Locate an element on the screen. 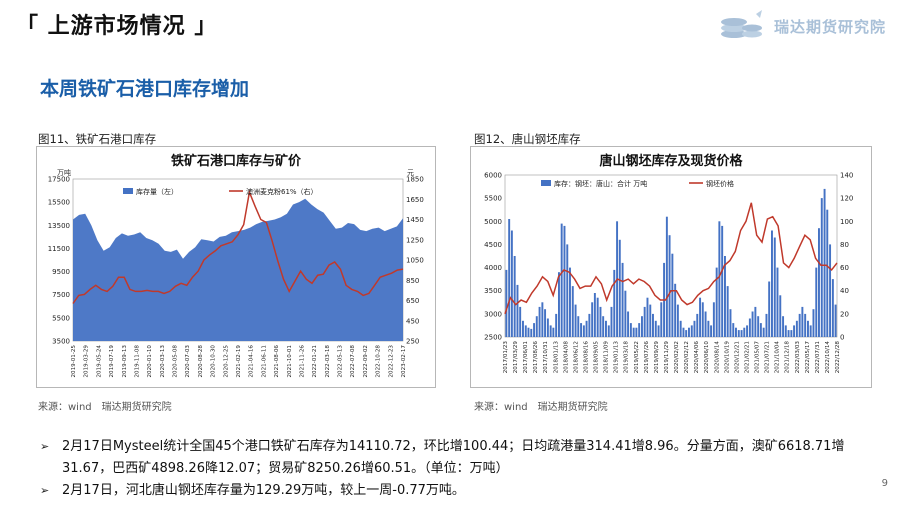  x-tick-label: 2022/10/14 is located at coordinates (828, 357).